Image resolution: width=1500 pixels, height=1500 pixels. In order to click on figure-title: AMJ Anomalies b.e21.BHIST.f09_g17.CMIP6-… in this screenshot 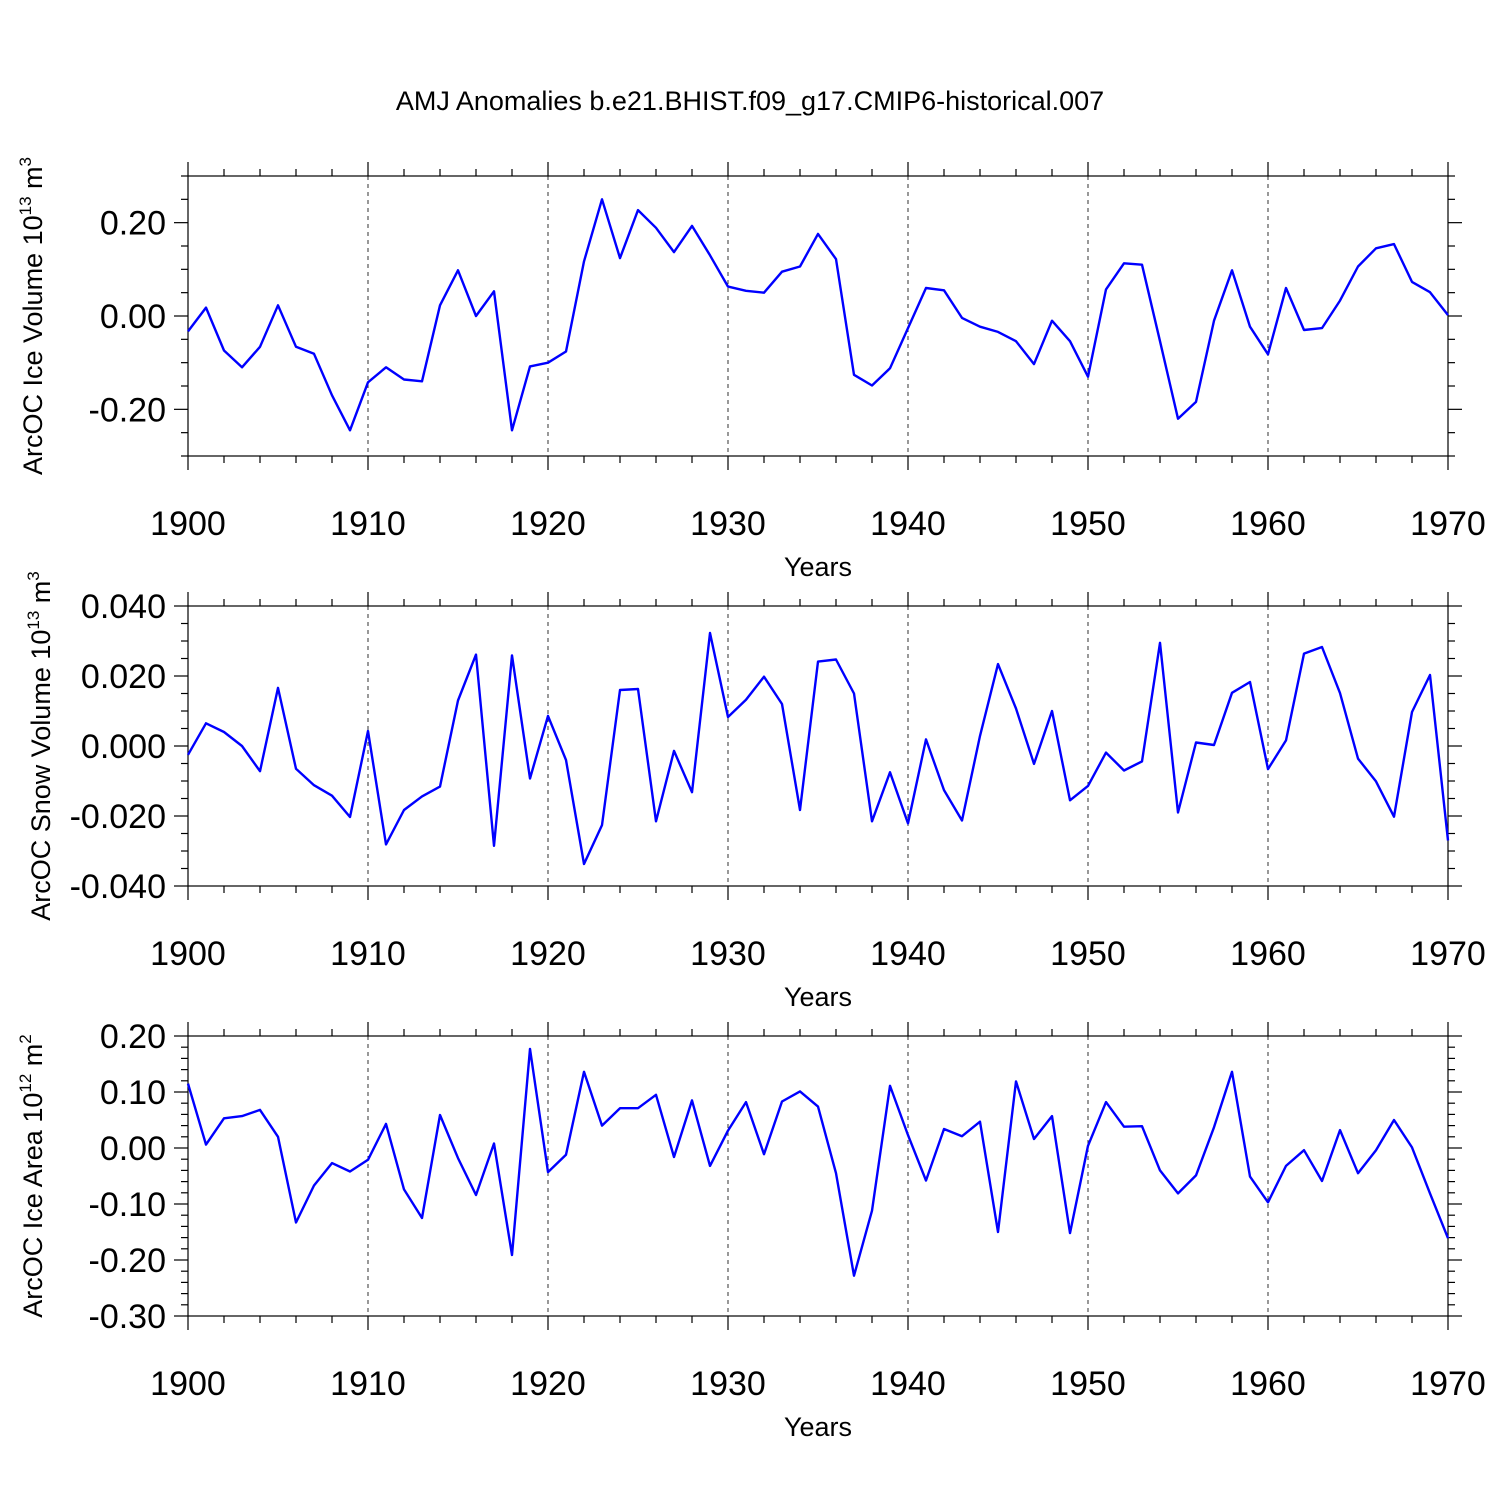, I will do `click(750, 101)`.